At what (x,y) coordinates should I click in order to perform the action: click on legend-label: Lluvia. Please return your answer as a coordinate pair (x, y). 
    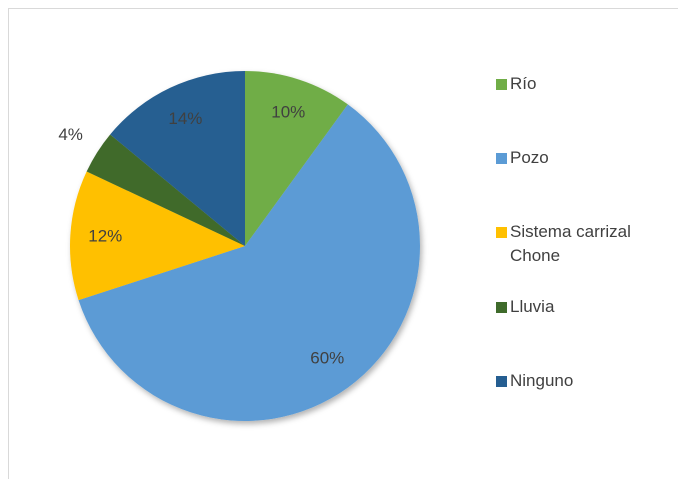
    Looking at the image, I should click on (532, 306).